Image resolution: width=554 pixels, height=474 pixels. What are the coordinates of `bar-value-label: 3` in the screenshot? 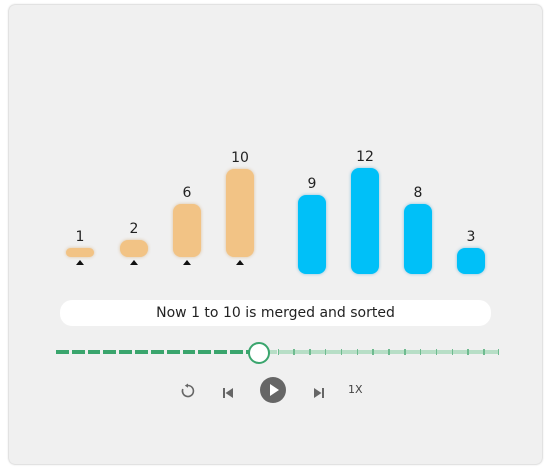 It's located at (471, 237).